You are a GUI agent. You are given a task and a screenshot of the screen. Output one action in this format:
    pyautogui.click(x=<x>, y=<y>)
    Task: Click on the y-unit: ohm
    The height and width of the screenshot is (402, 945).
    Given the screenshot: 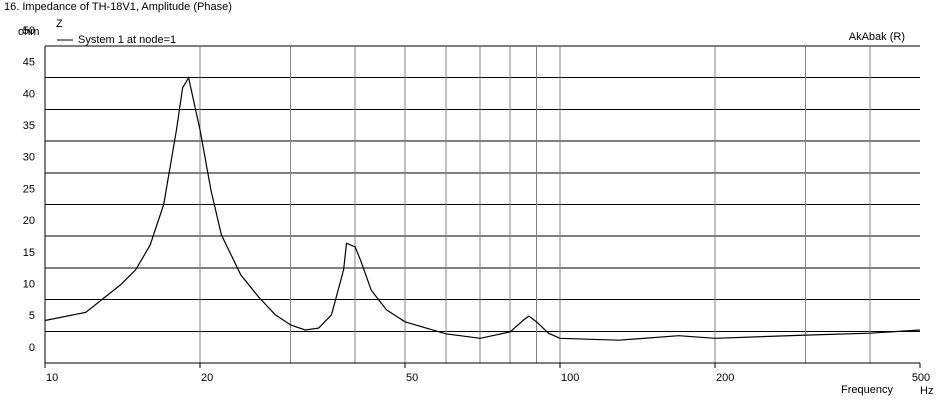 What is the action you would take?
    pyautogui.click(x=28, y=32)
    